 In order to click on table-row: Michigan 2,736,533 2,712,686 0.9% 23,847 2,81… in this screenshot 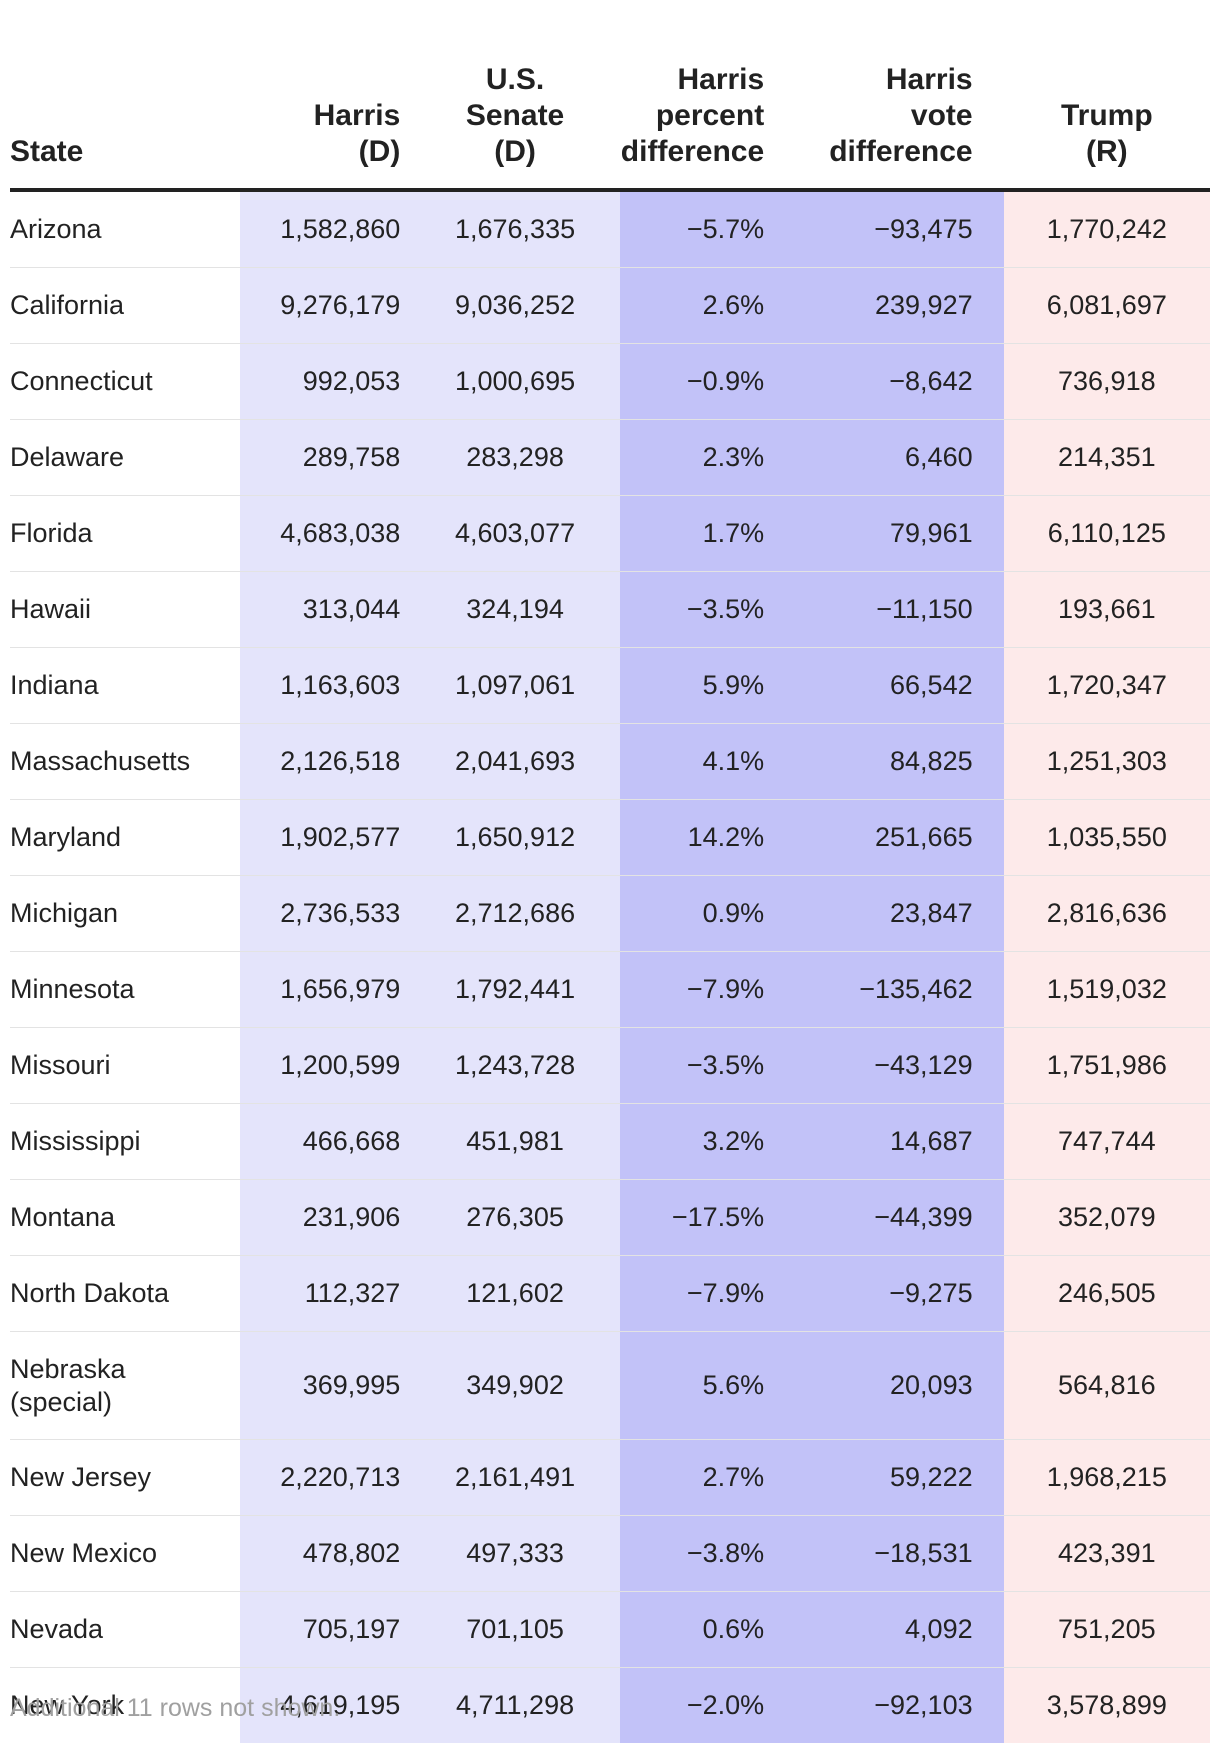, I will do `click(610, 913)`.